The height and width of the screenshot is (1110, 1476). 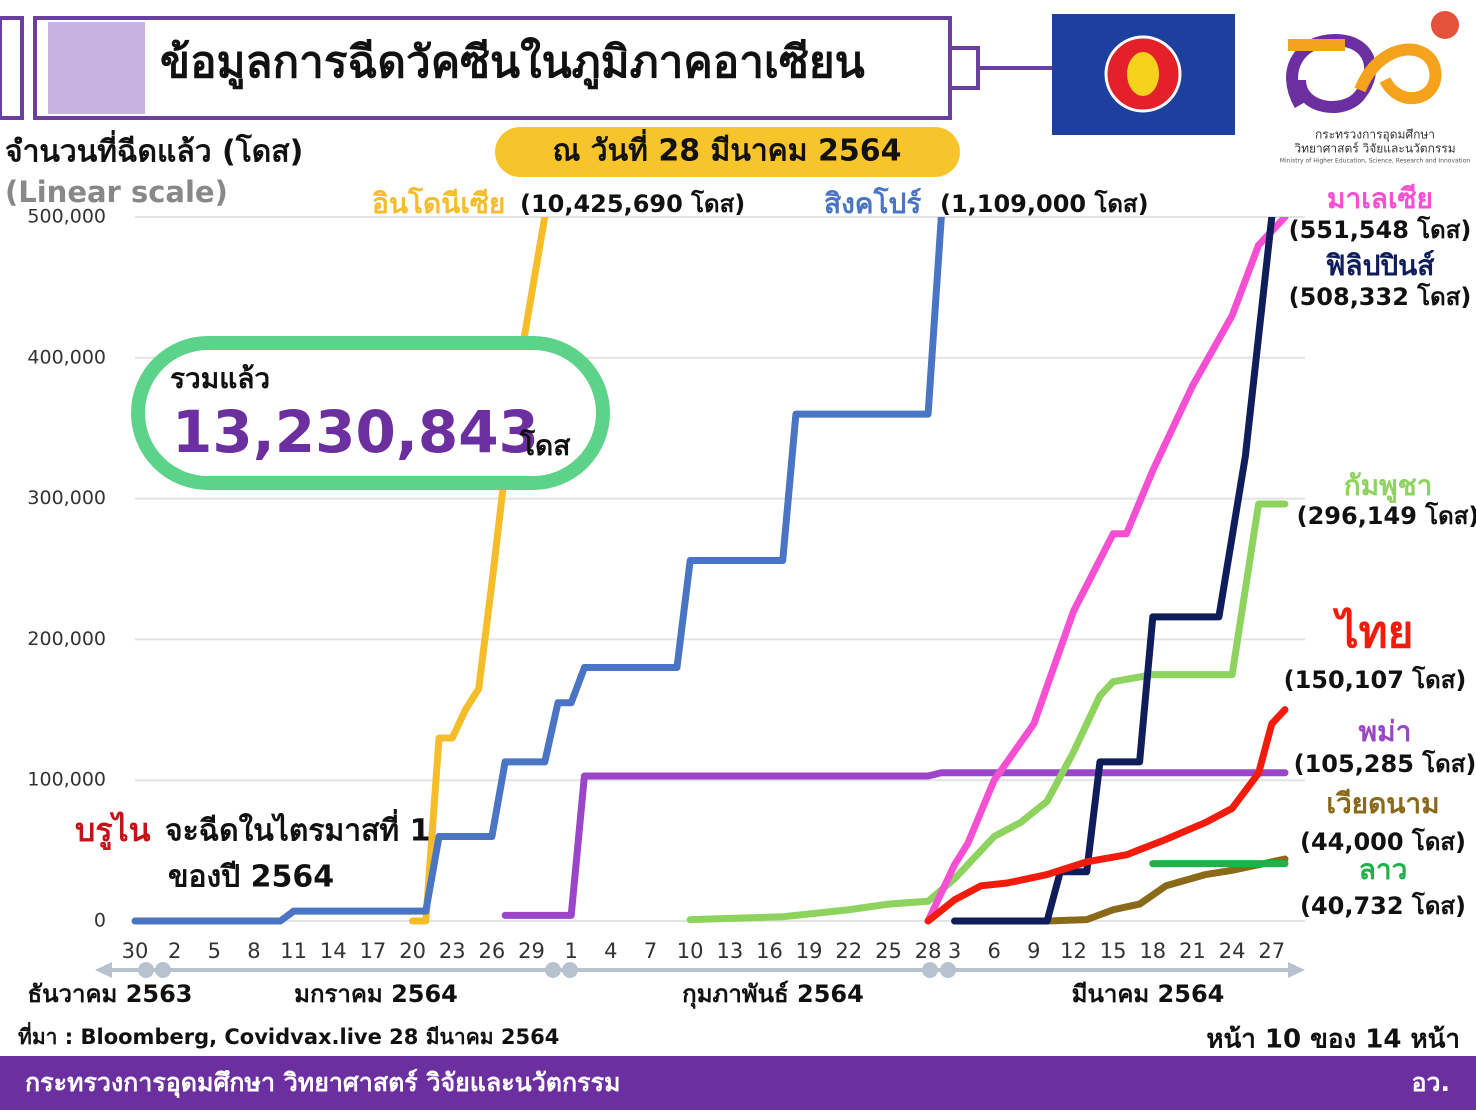 I want to click on x-tick-label: 1, so click(x=571, y=951).